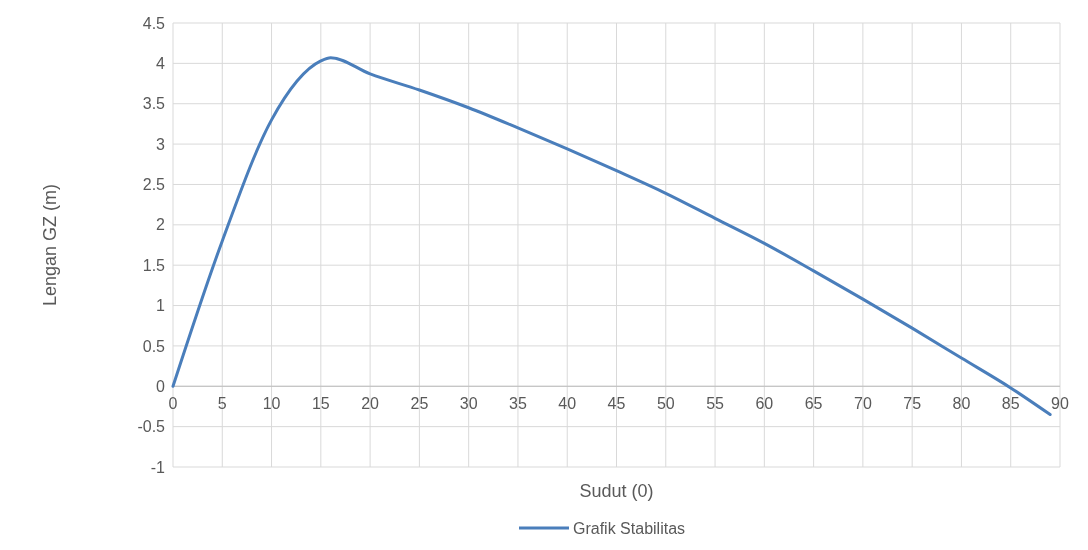 The height and width of the screenshot is (550, 1088). I want to click on x-tick-label: 0, so click(173, 403).